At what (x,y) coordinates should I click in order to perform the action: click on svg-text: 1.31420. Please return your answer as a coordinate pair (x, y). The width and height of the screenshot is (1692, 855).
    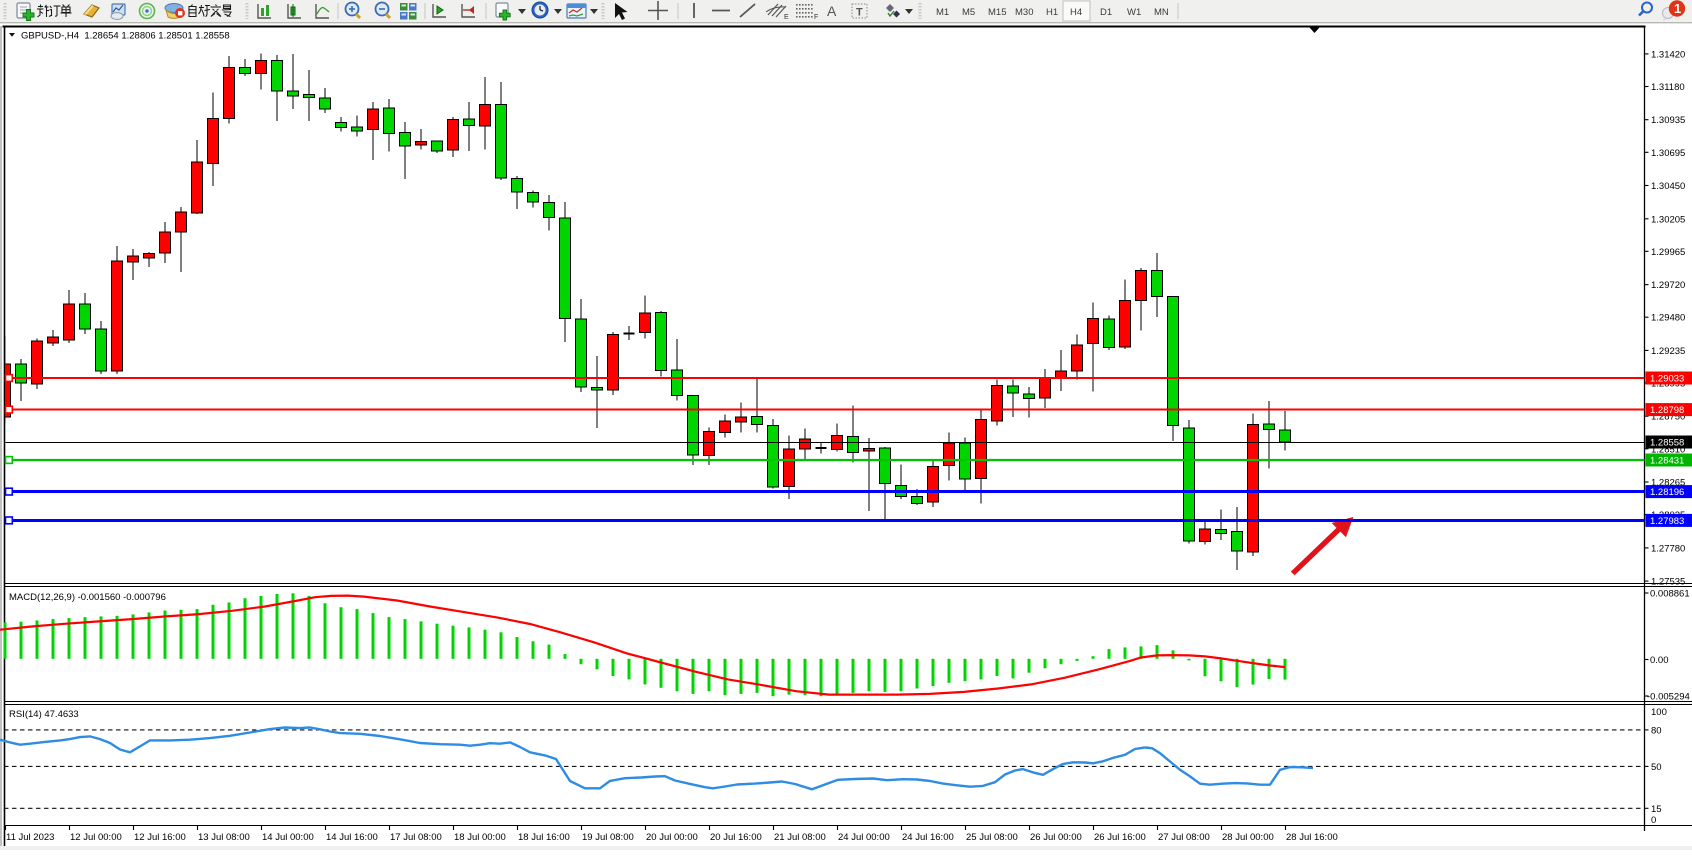
    Looking at the image, I should click on (1668, 54).